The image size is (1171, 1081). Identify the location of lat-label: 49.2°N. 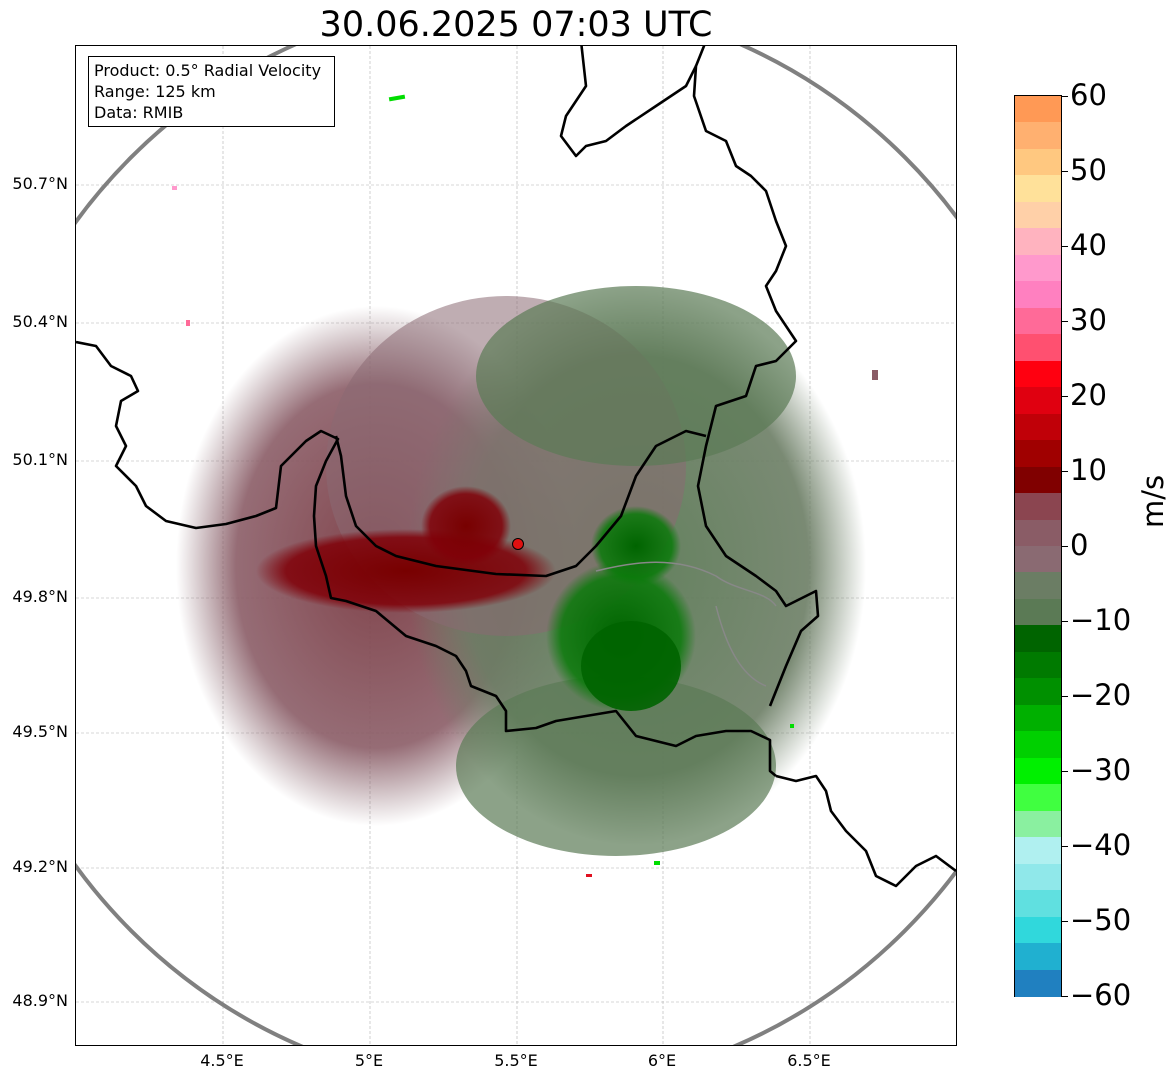
(40, 866).